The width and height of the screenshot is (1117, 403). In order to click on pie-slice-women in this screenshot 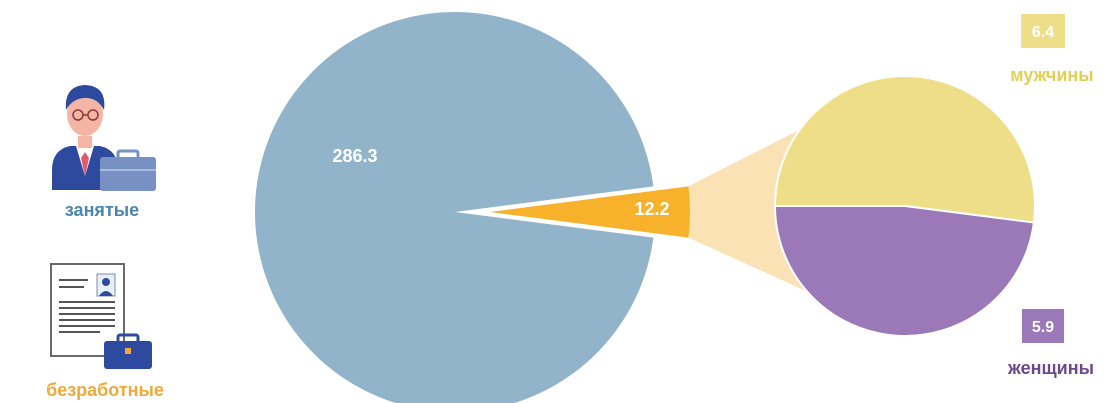, I will do `click(904, 271)`.